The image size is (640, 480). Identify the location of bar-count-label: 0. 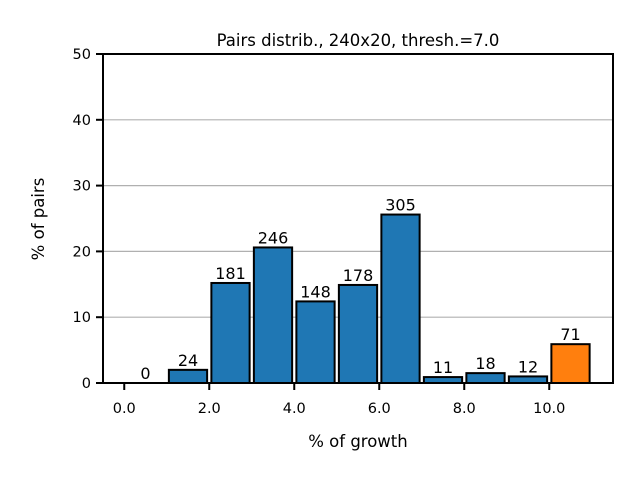
(145, 373).